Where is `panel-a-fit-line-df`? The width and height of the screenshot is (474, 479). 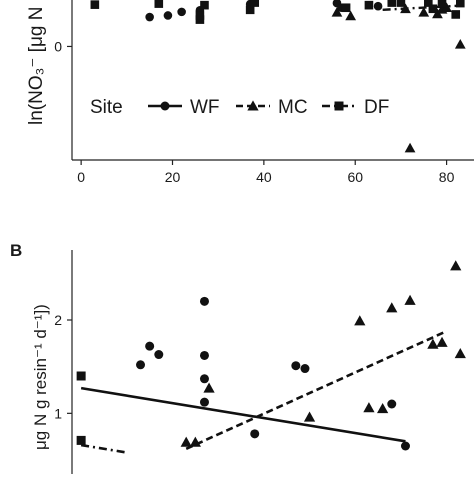
panel-a-fit-line-df is located at coordinates (421, 8).